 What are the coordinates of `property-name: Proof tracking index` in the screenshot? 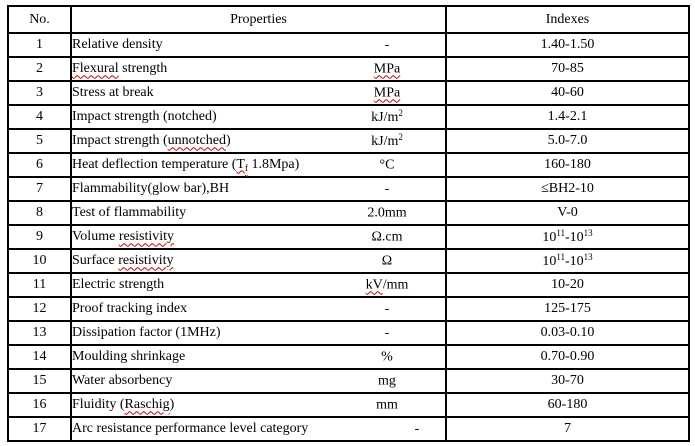 It's located at (130, 309).